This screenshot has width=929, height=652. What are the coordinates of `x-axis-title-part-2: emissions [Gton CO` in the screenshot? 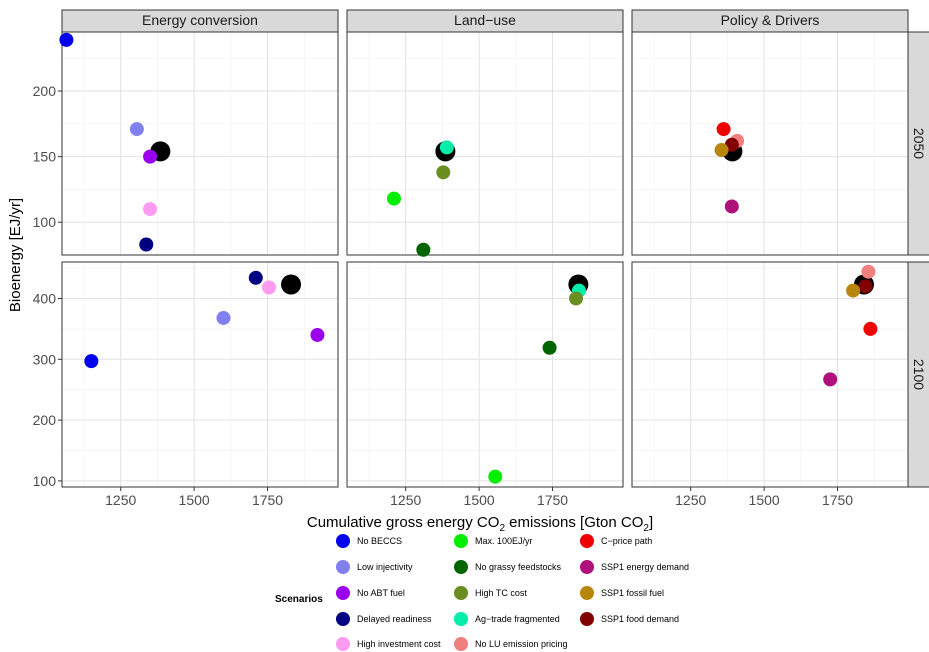 It's located at (574, 522).